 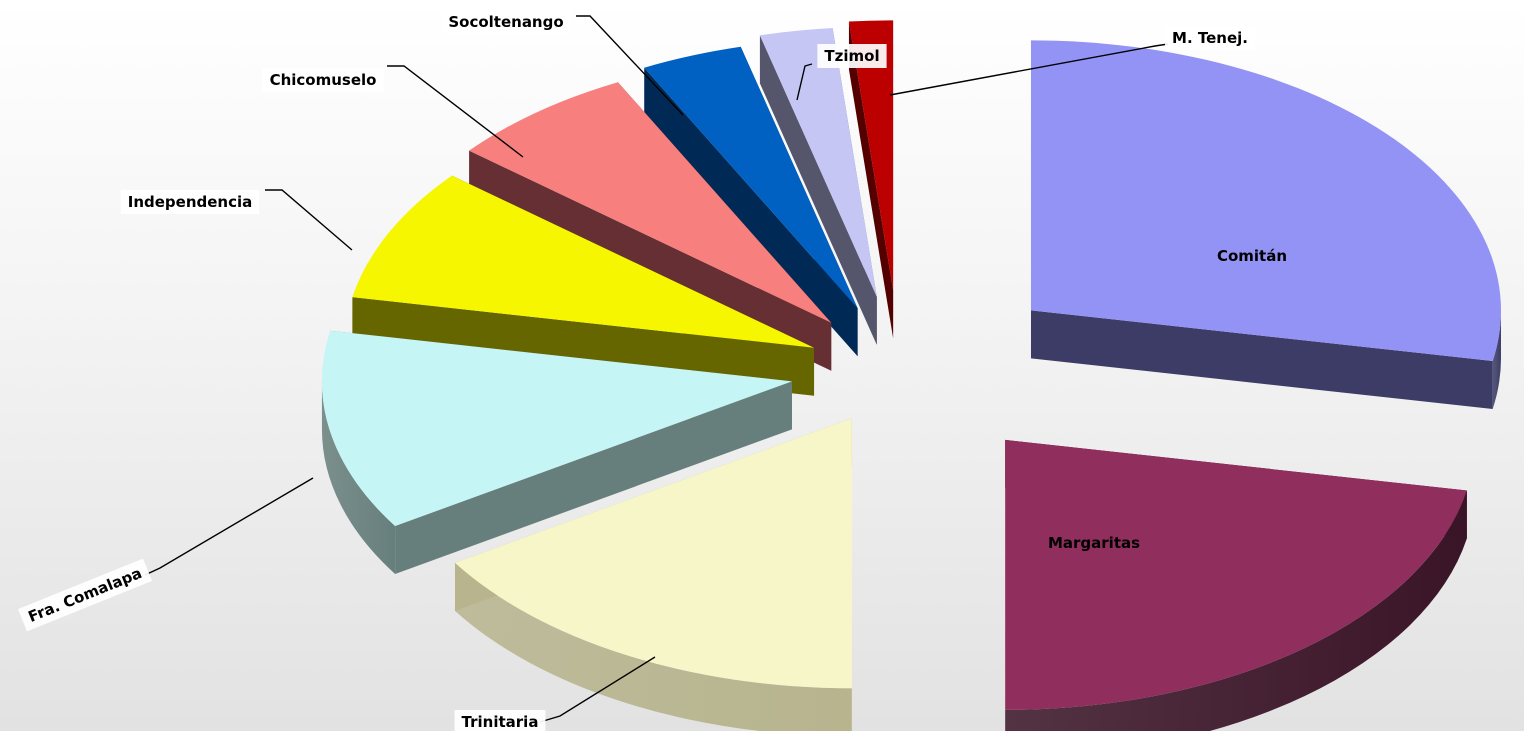 What do you see at coordinates (818, 186) in the screenshot?
I see `pie-slice-tzimol` at bounding box center [818, 186].